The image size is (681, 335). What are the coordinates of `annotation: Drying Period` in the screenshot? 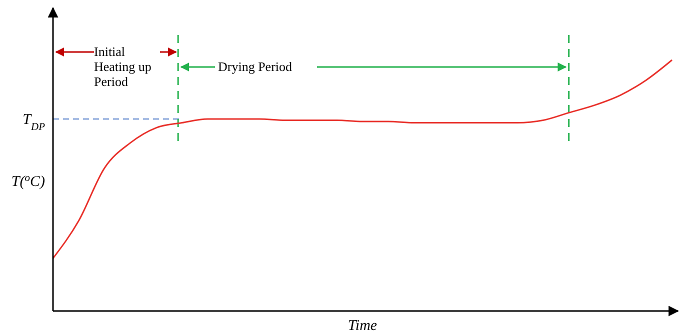 It's located at (255, 66).